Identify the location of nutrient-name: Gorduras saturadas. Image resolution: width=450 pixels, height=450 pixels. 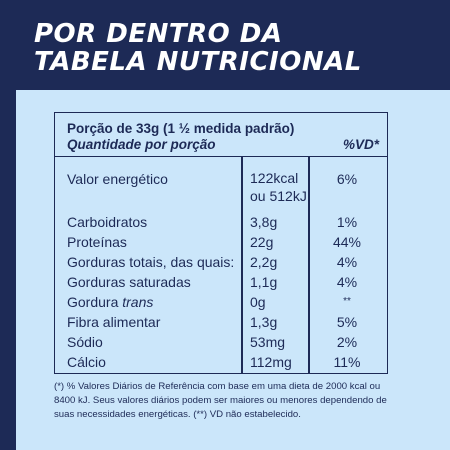
(129, 282).